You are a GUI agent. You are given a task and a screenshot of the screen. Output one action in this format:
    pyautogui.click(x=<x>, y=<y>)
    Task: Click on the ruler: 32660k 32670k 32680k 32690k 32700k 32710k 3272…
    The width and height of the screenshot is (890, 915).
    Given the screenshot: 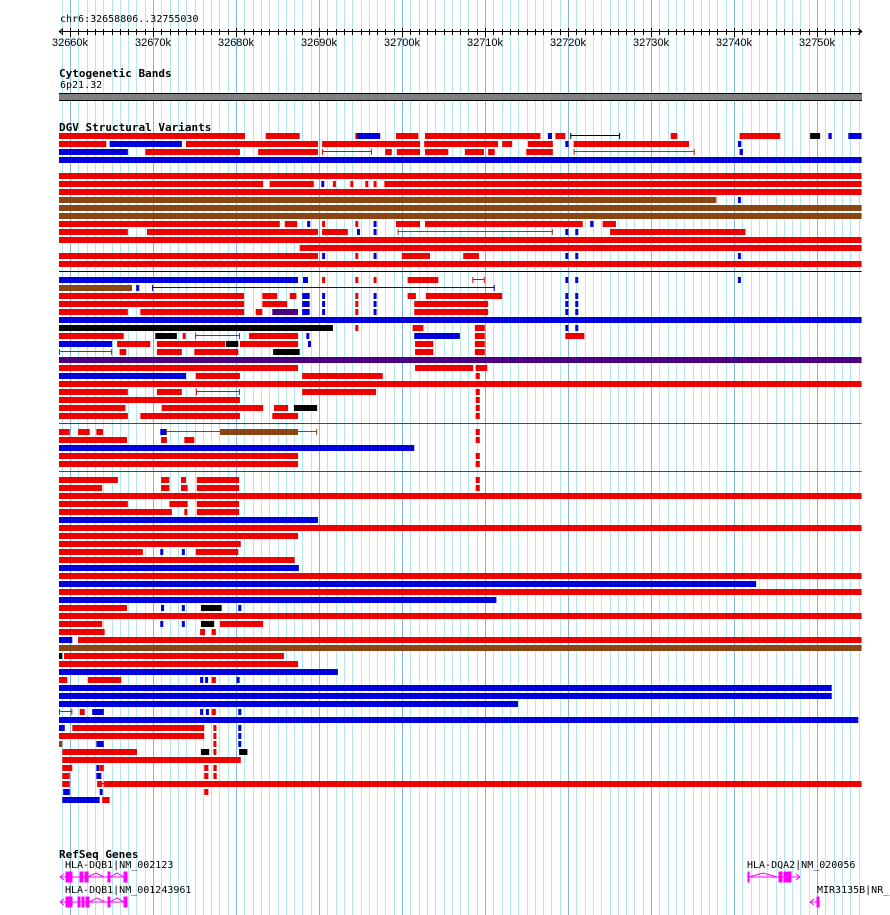 What is the action you would take?
    pyautogui.click(x=445, y=30)
    